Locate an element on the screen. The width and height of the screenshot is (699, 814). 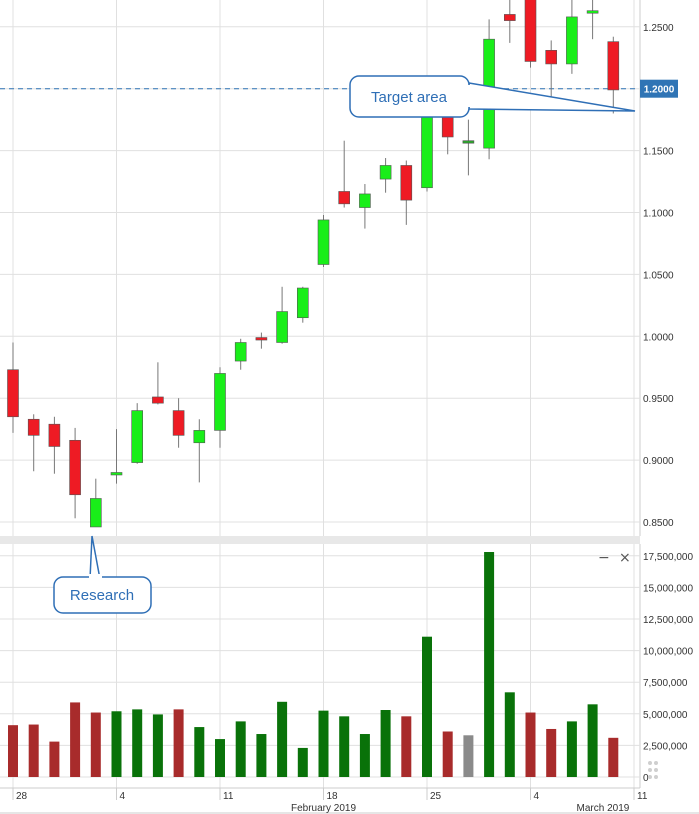
reference-line: 1.2000 is located at coordinates (339, 88).